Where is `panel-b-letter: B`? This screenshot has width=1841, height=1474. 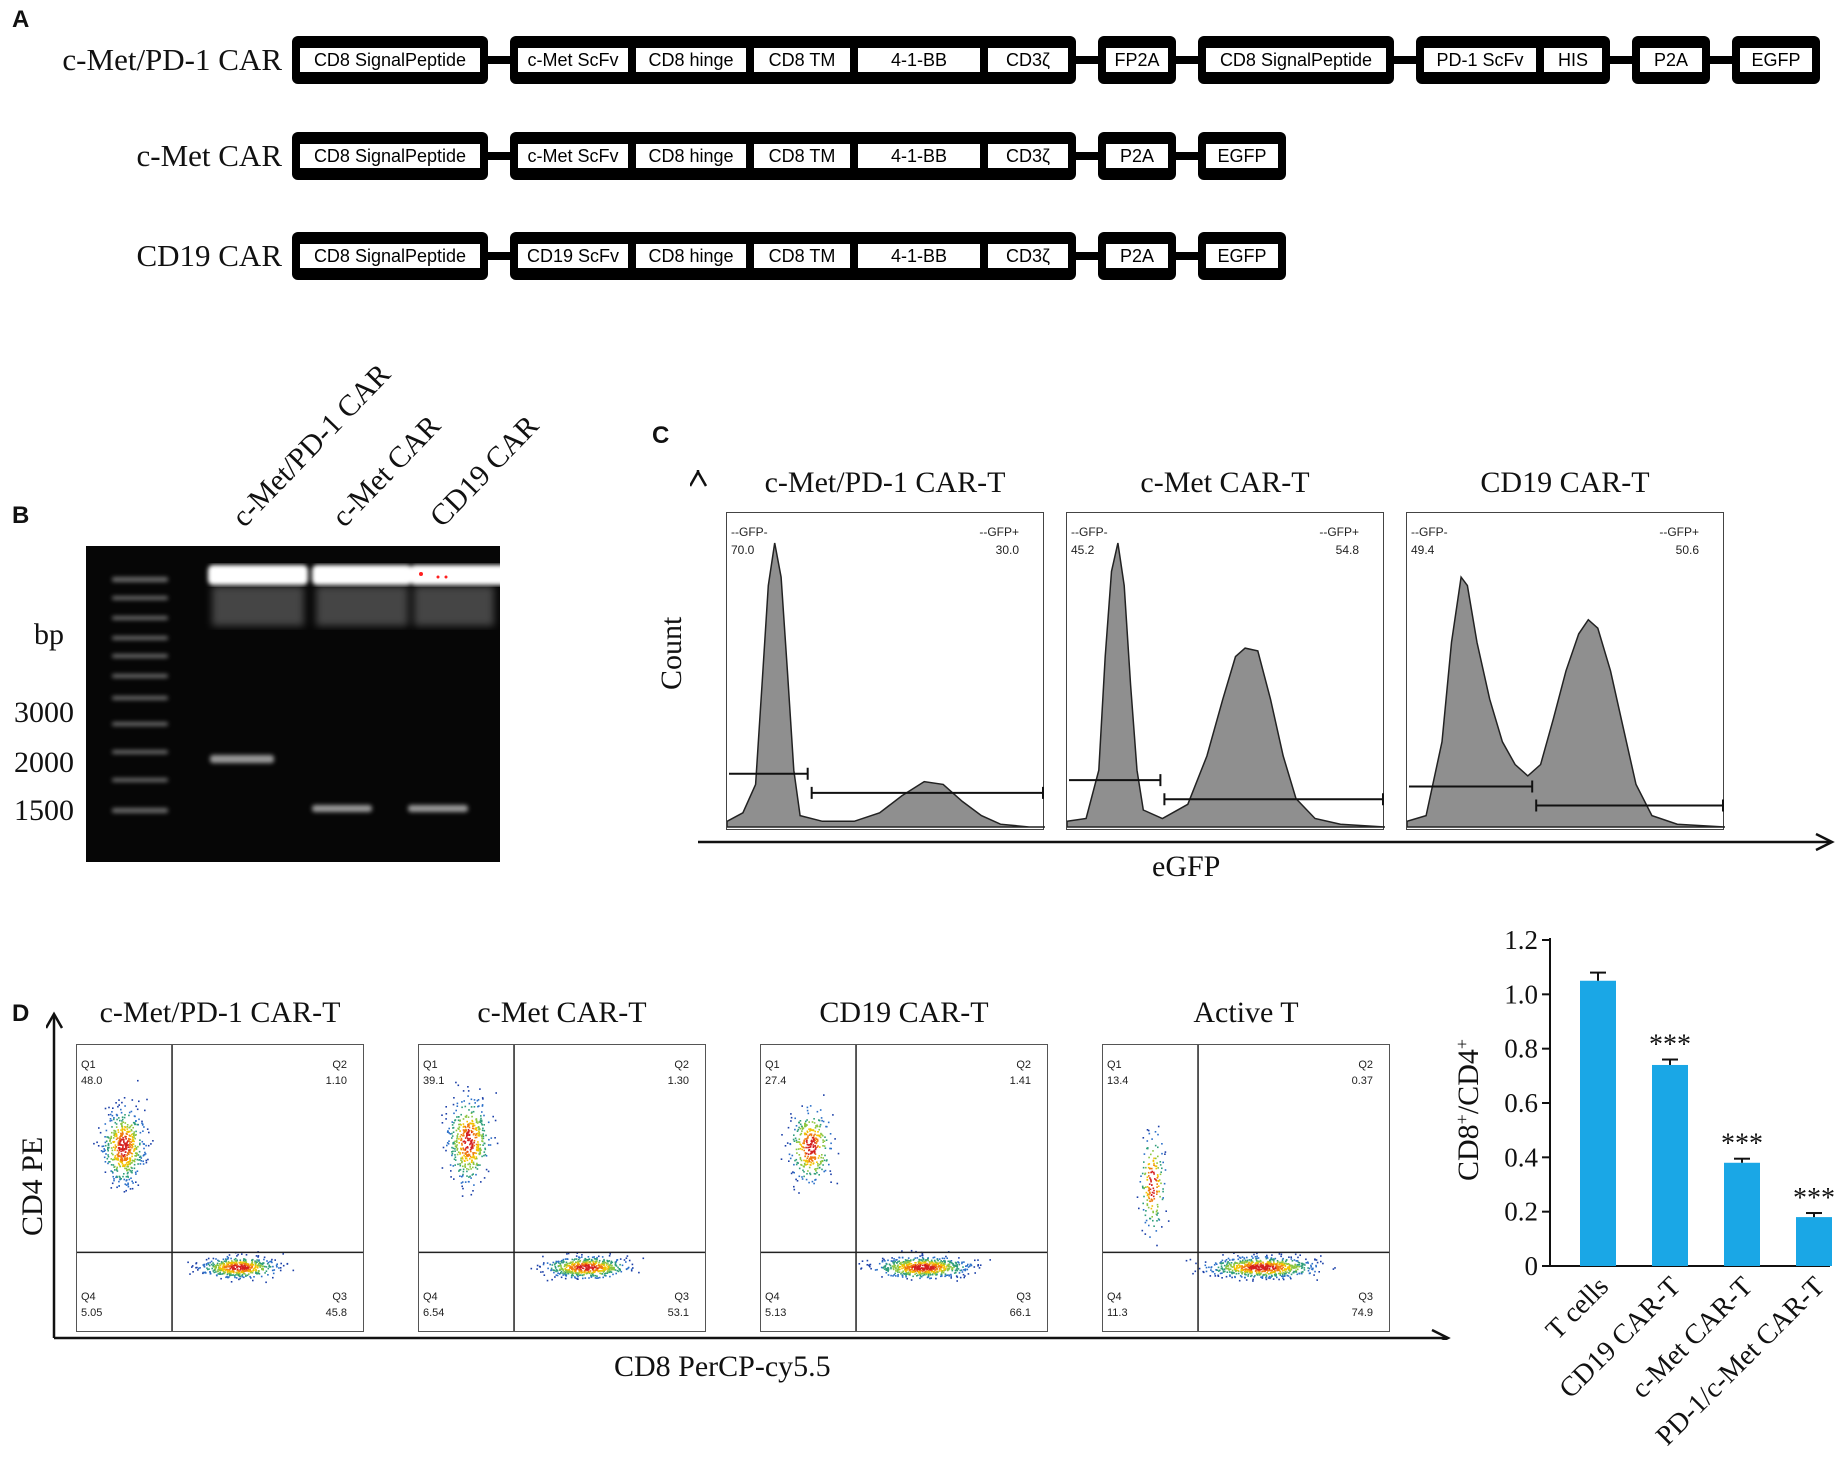 panel-b-letter: B is located at coordinates (21, 515).